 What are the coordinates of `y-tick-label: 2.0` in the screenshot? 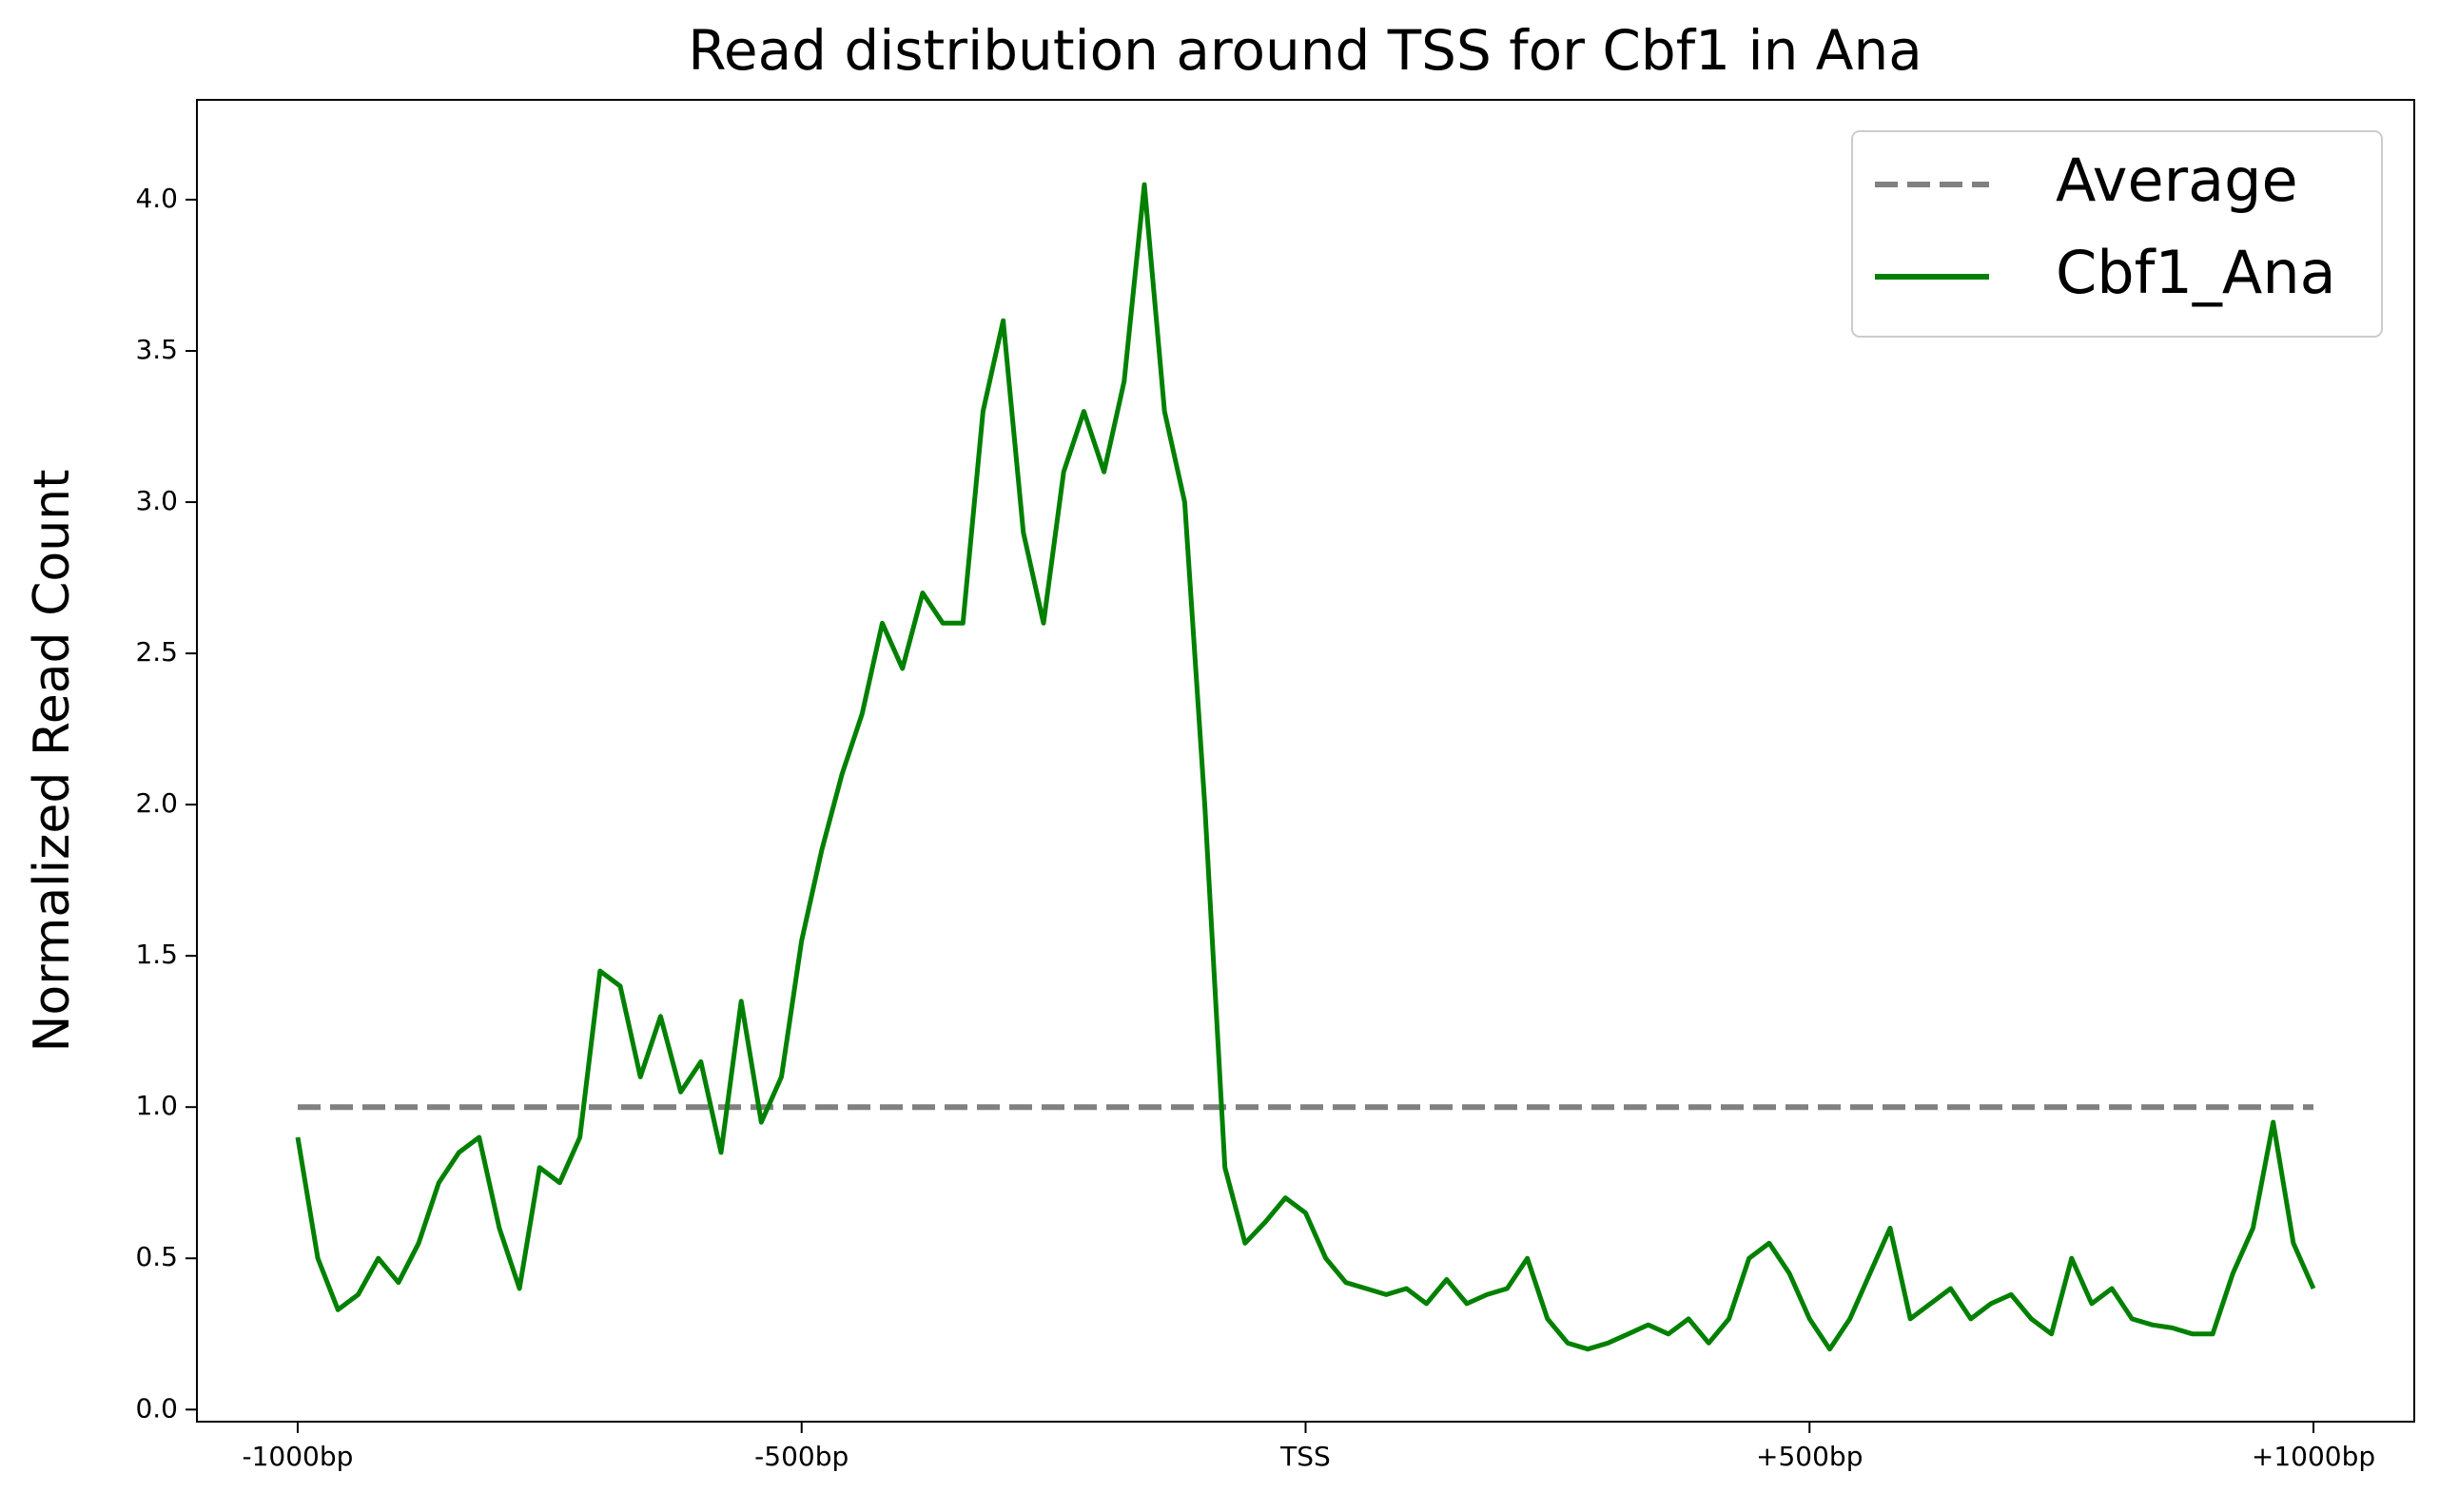 It's located at (156, 803).